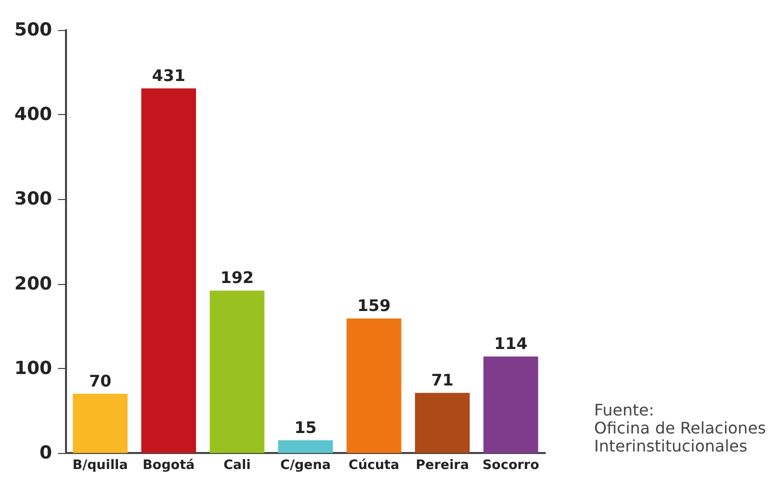 The image size is (778, 485). Describe the element at coordinates (33, 283) in the screenshot. I see `y-tick-label: 200` at that location.